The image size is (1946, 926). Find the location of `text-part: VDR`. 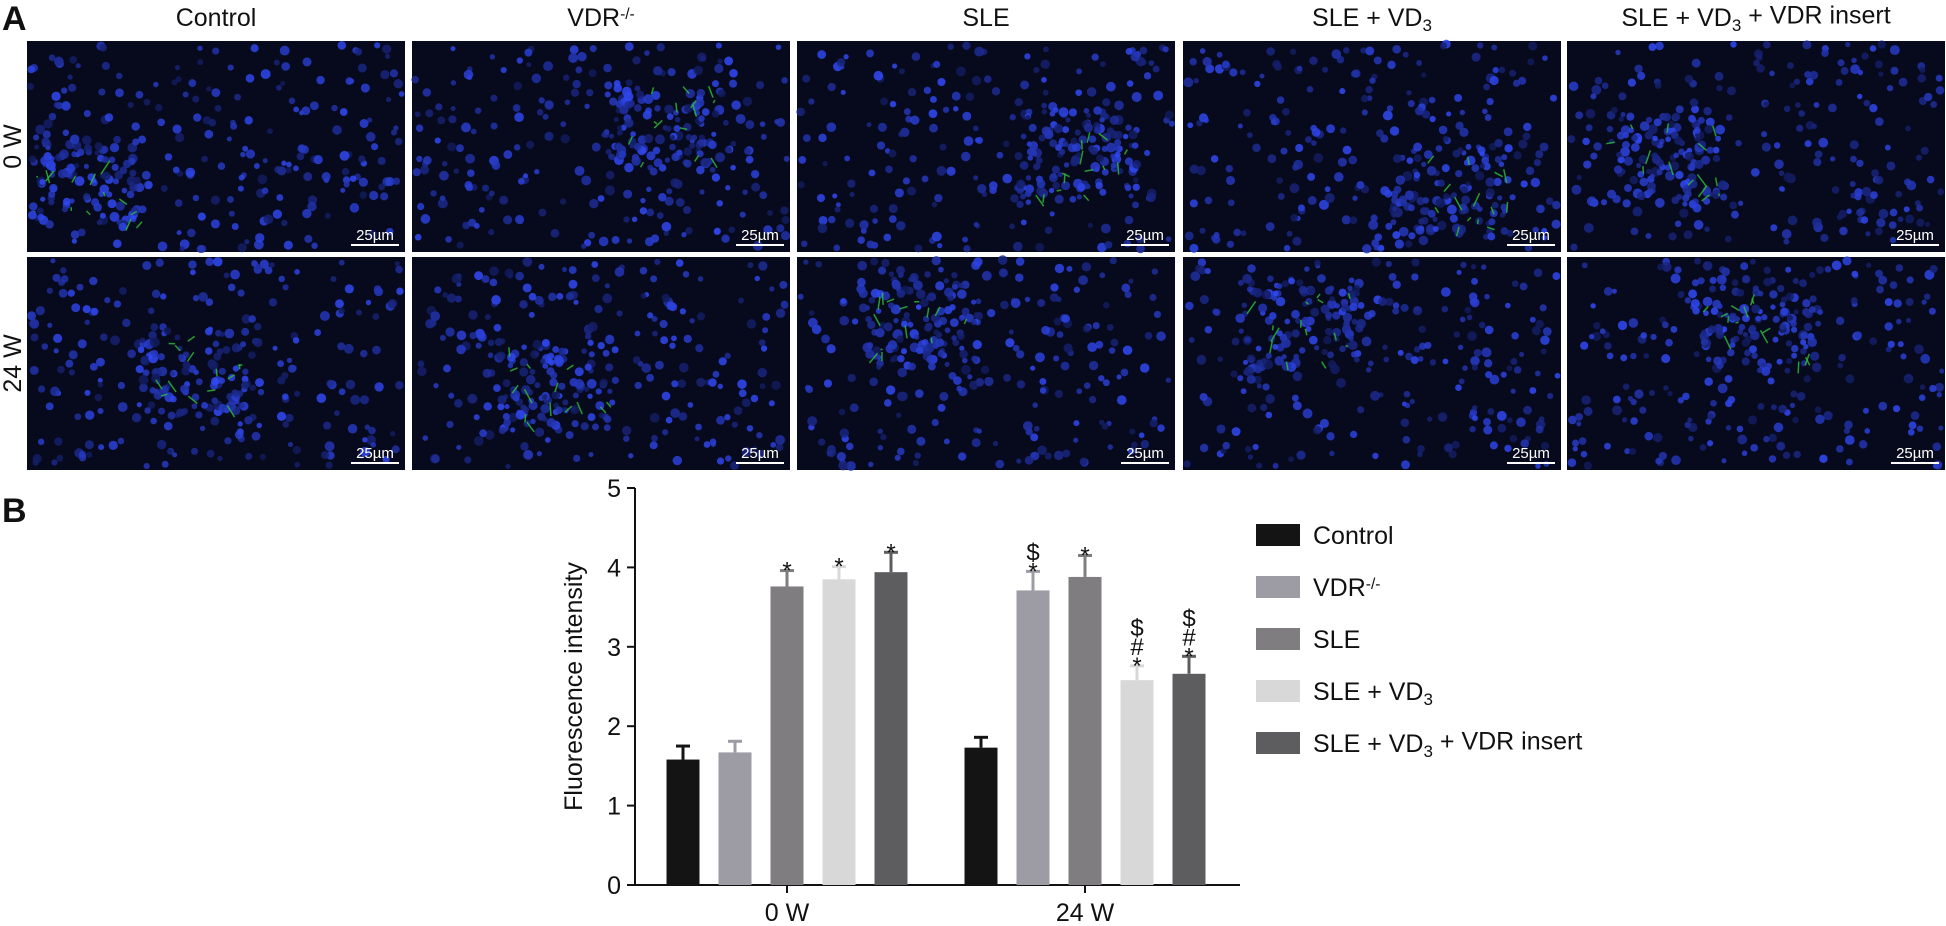

text-part: VDR is located at coordinates (593, 18).